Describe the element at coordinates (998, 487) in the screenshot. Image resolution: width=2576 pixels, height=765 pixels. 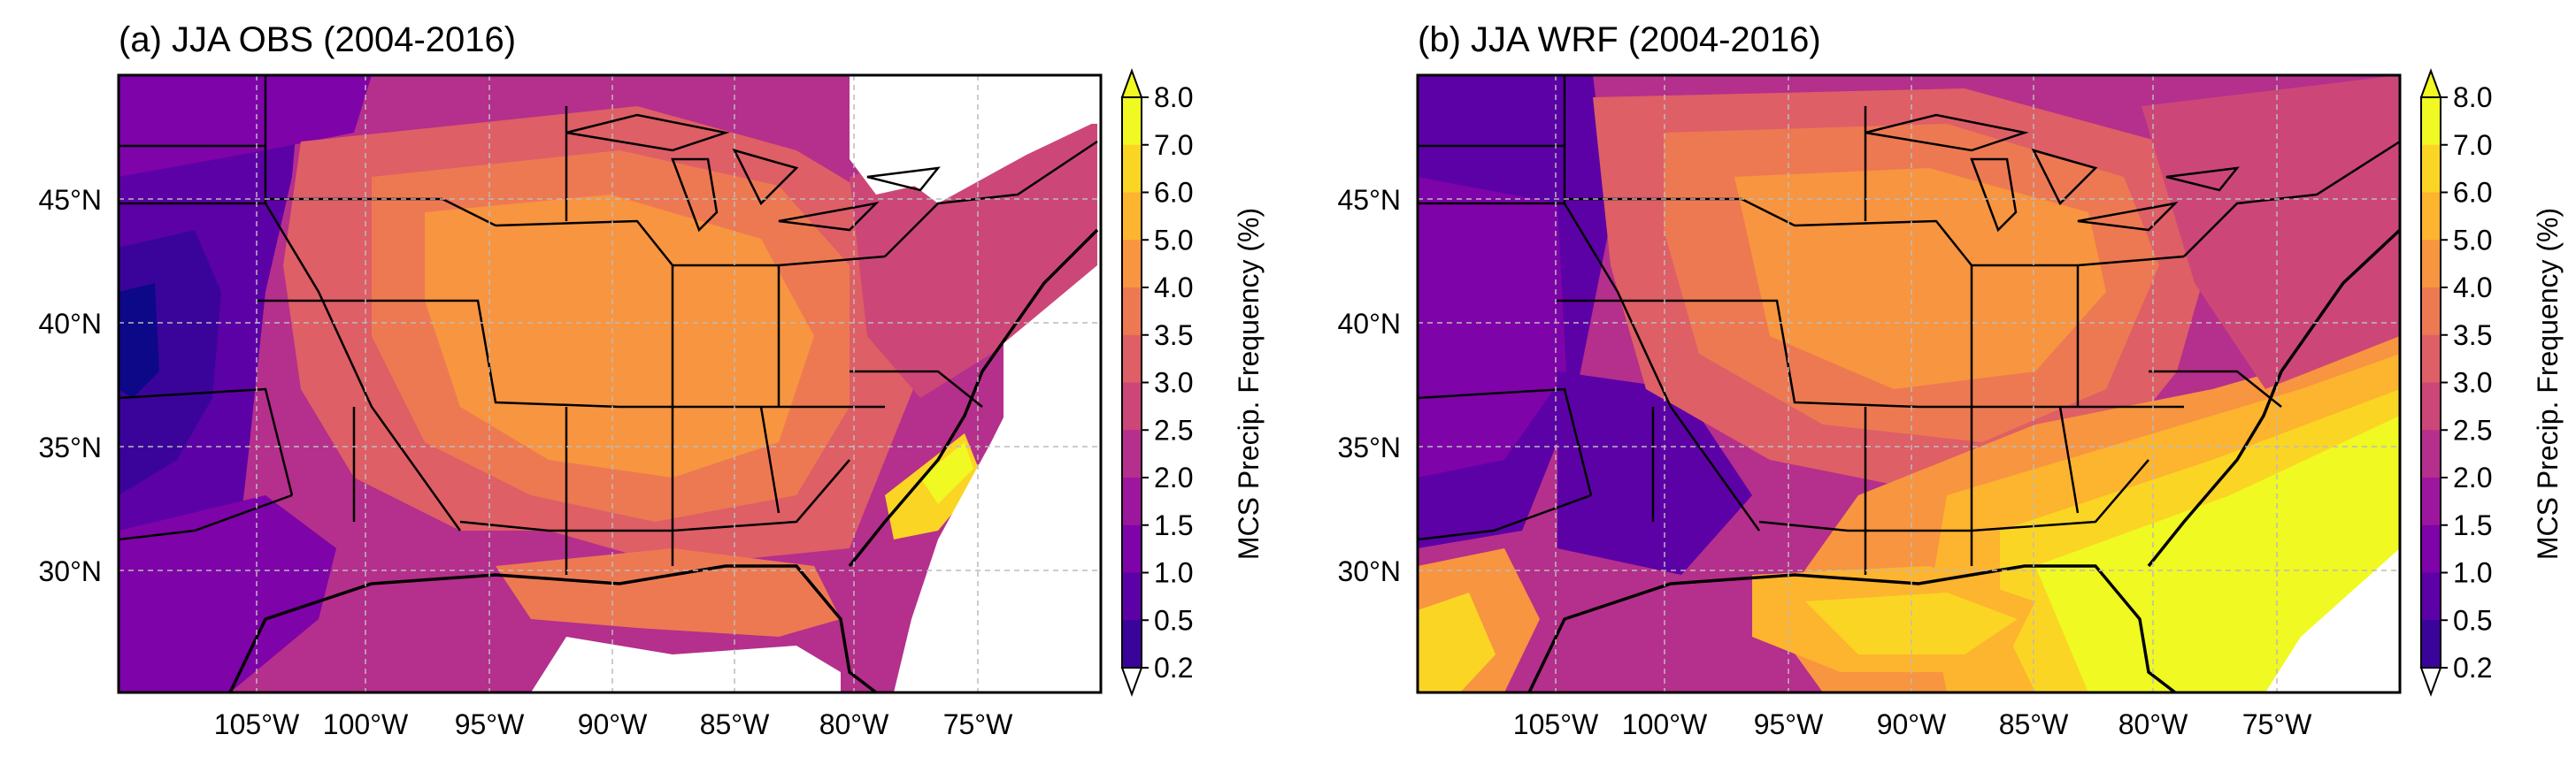
I see `missing-data-atlantic` at that location.